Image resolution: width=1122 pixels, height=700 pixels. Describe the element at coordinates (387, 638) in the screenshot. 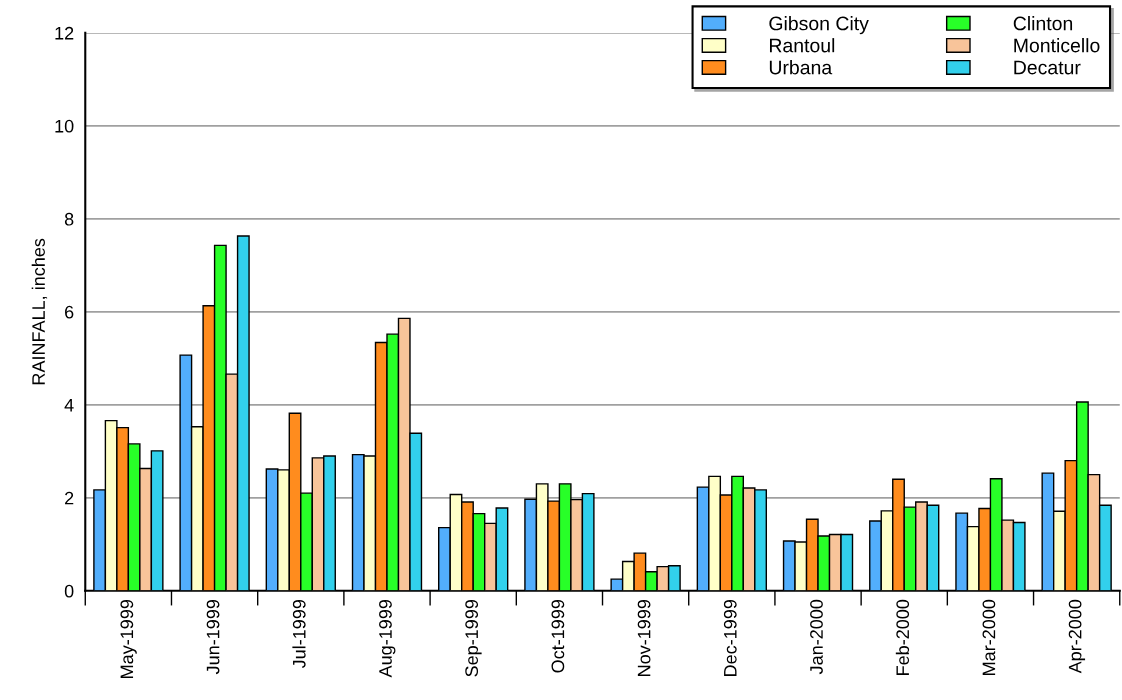

I see `x-tick-label: Aug-1999` at that location.